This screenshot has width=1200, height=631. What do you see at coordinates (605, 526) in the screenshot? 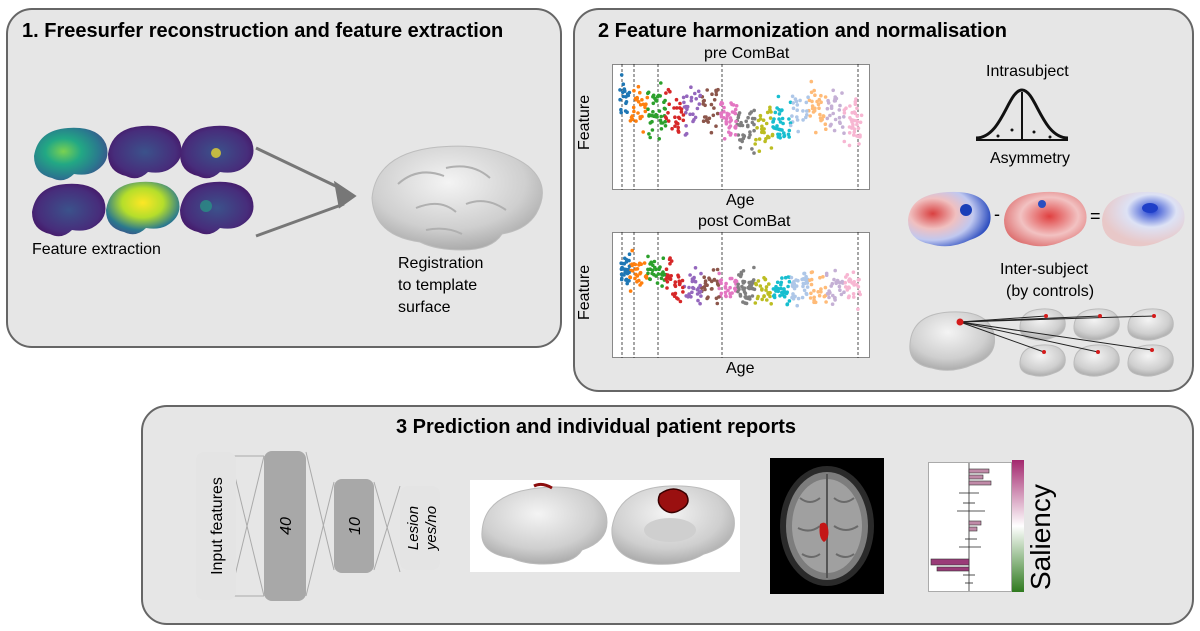
I see `lesion-prediction-brains` at bounding box center [605, 526].